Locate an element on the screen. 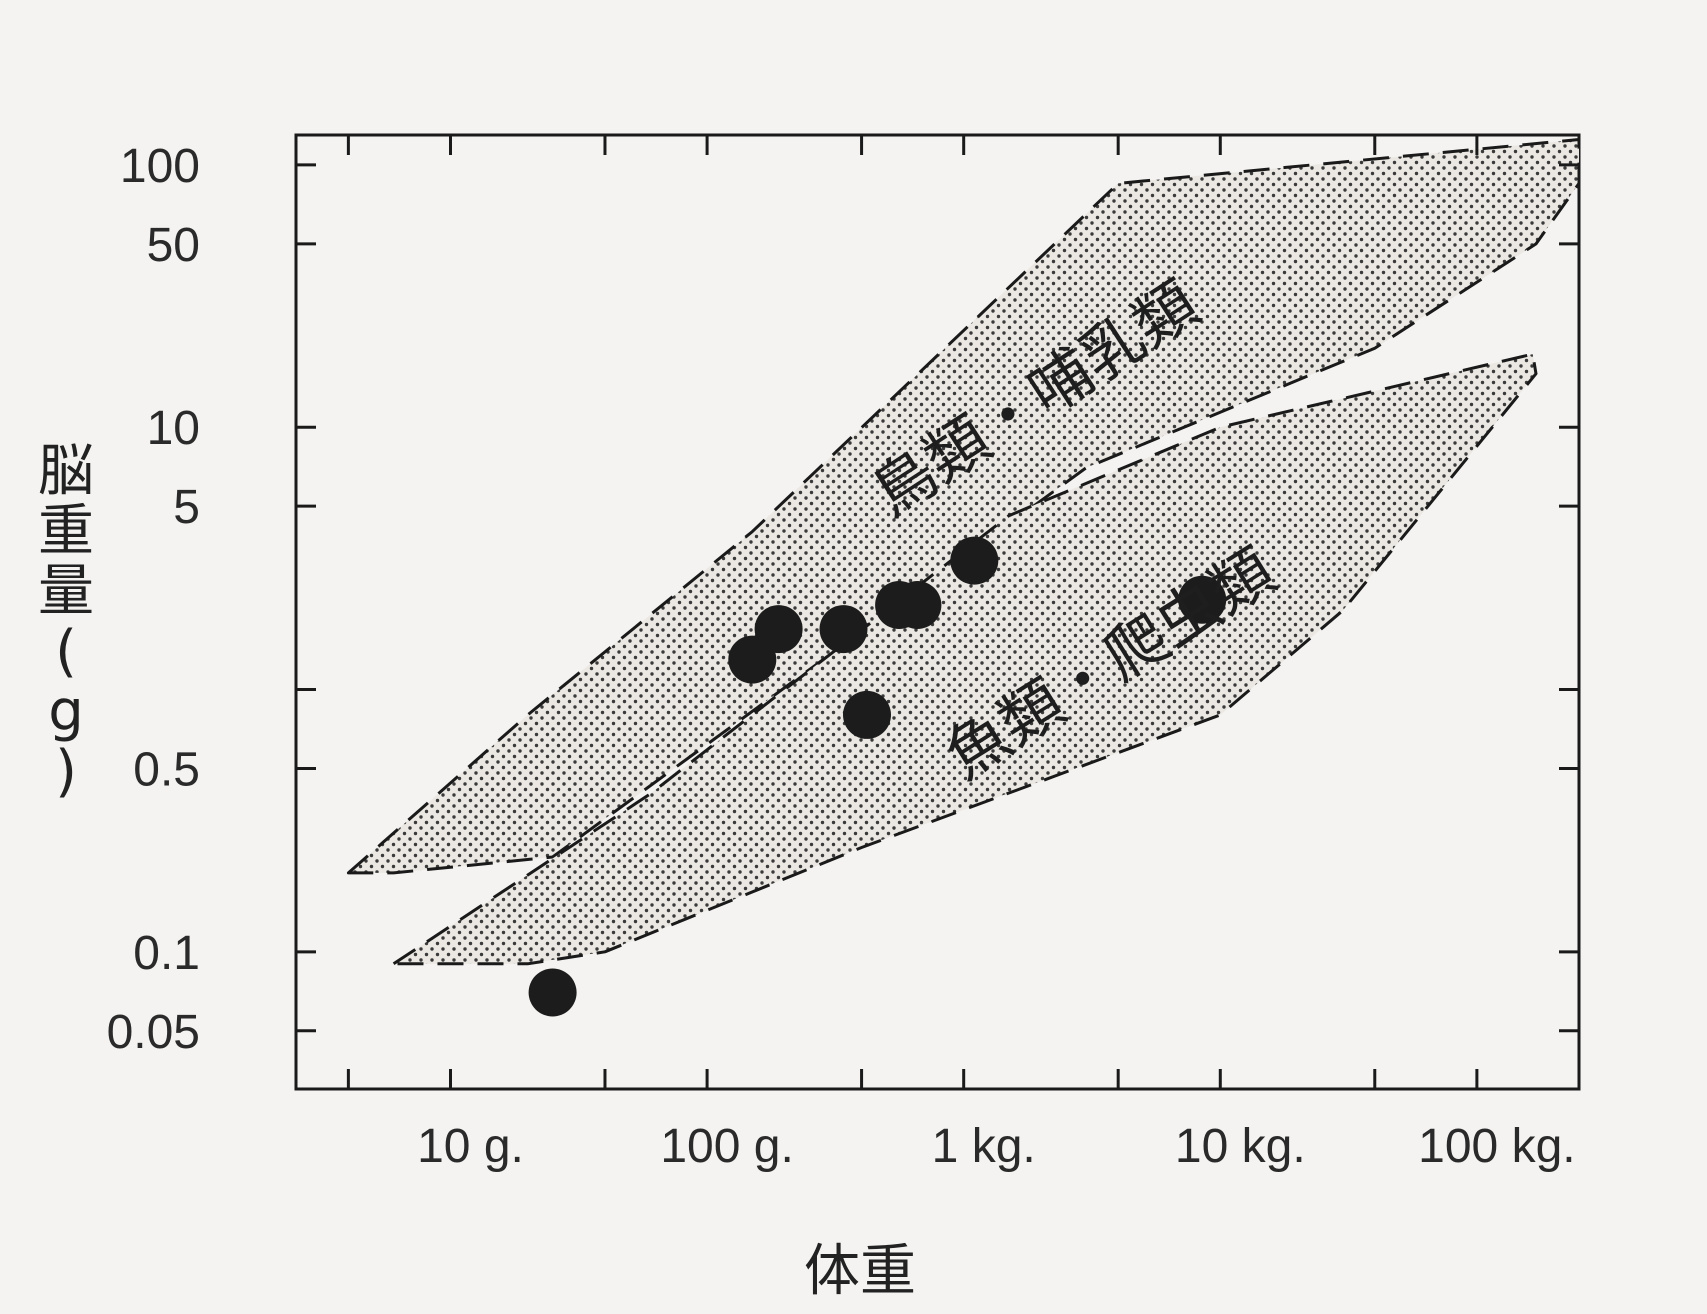 The image size is (1707, 1314). y-tick-label: 0.1 is located at coordinates (166, 953).